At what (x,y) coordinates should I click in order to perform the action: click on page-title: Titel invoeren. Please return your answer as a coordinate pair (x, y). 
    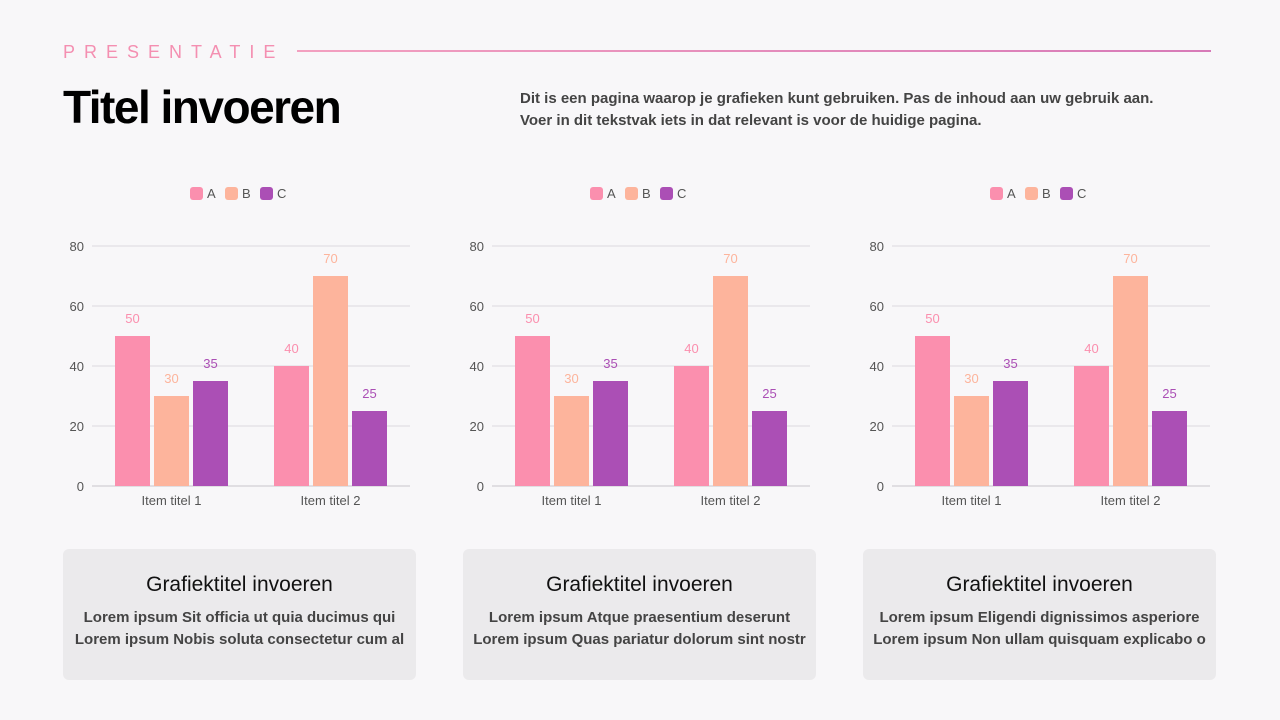
    Looking at the image, I should click on (202, 107).